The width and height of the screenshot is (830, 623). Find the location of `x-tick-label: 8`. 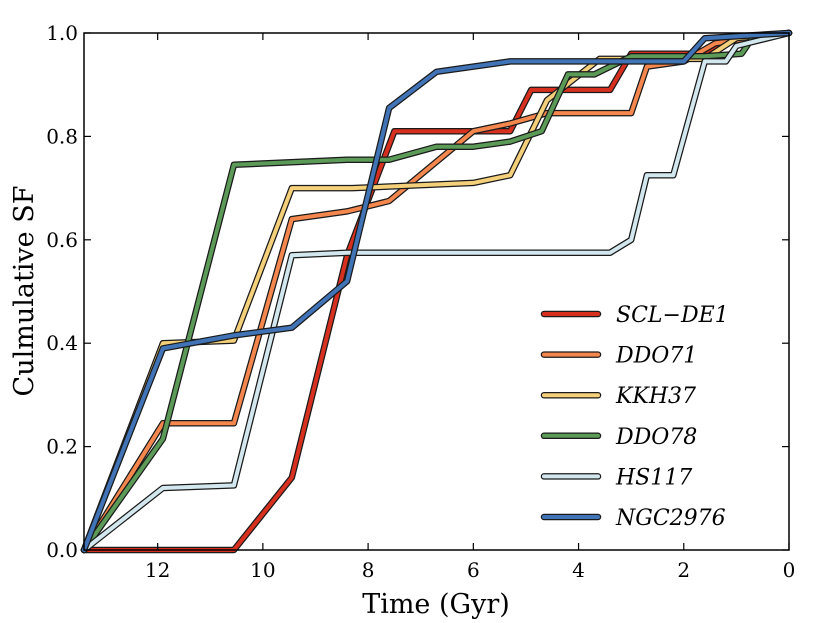

x-tick-label: 8 is located at coordinates (368, 570).